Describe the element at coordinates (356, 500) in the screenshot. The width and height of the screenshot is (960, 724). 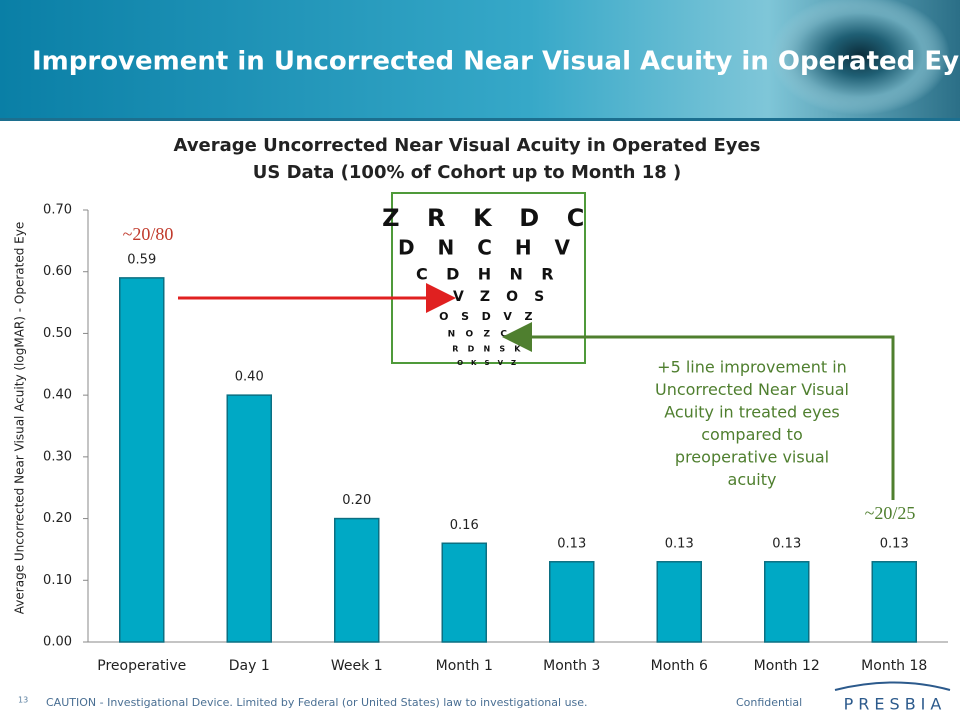
I see `value-label: 0.20` at that location.